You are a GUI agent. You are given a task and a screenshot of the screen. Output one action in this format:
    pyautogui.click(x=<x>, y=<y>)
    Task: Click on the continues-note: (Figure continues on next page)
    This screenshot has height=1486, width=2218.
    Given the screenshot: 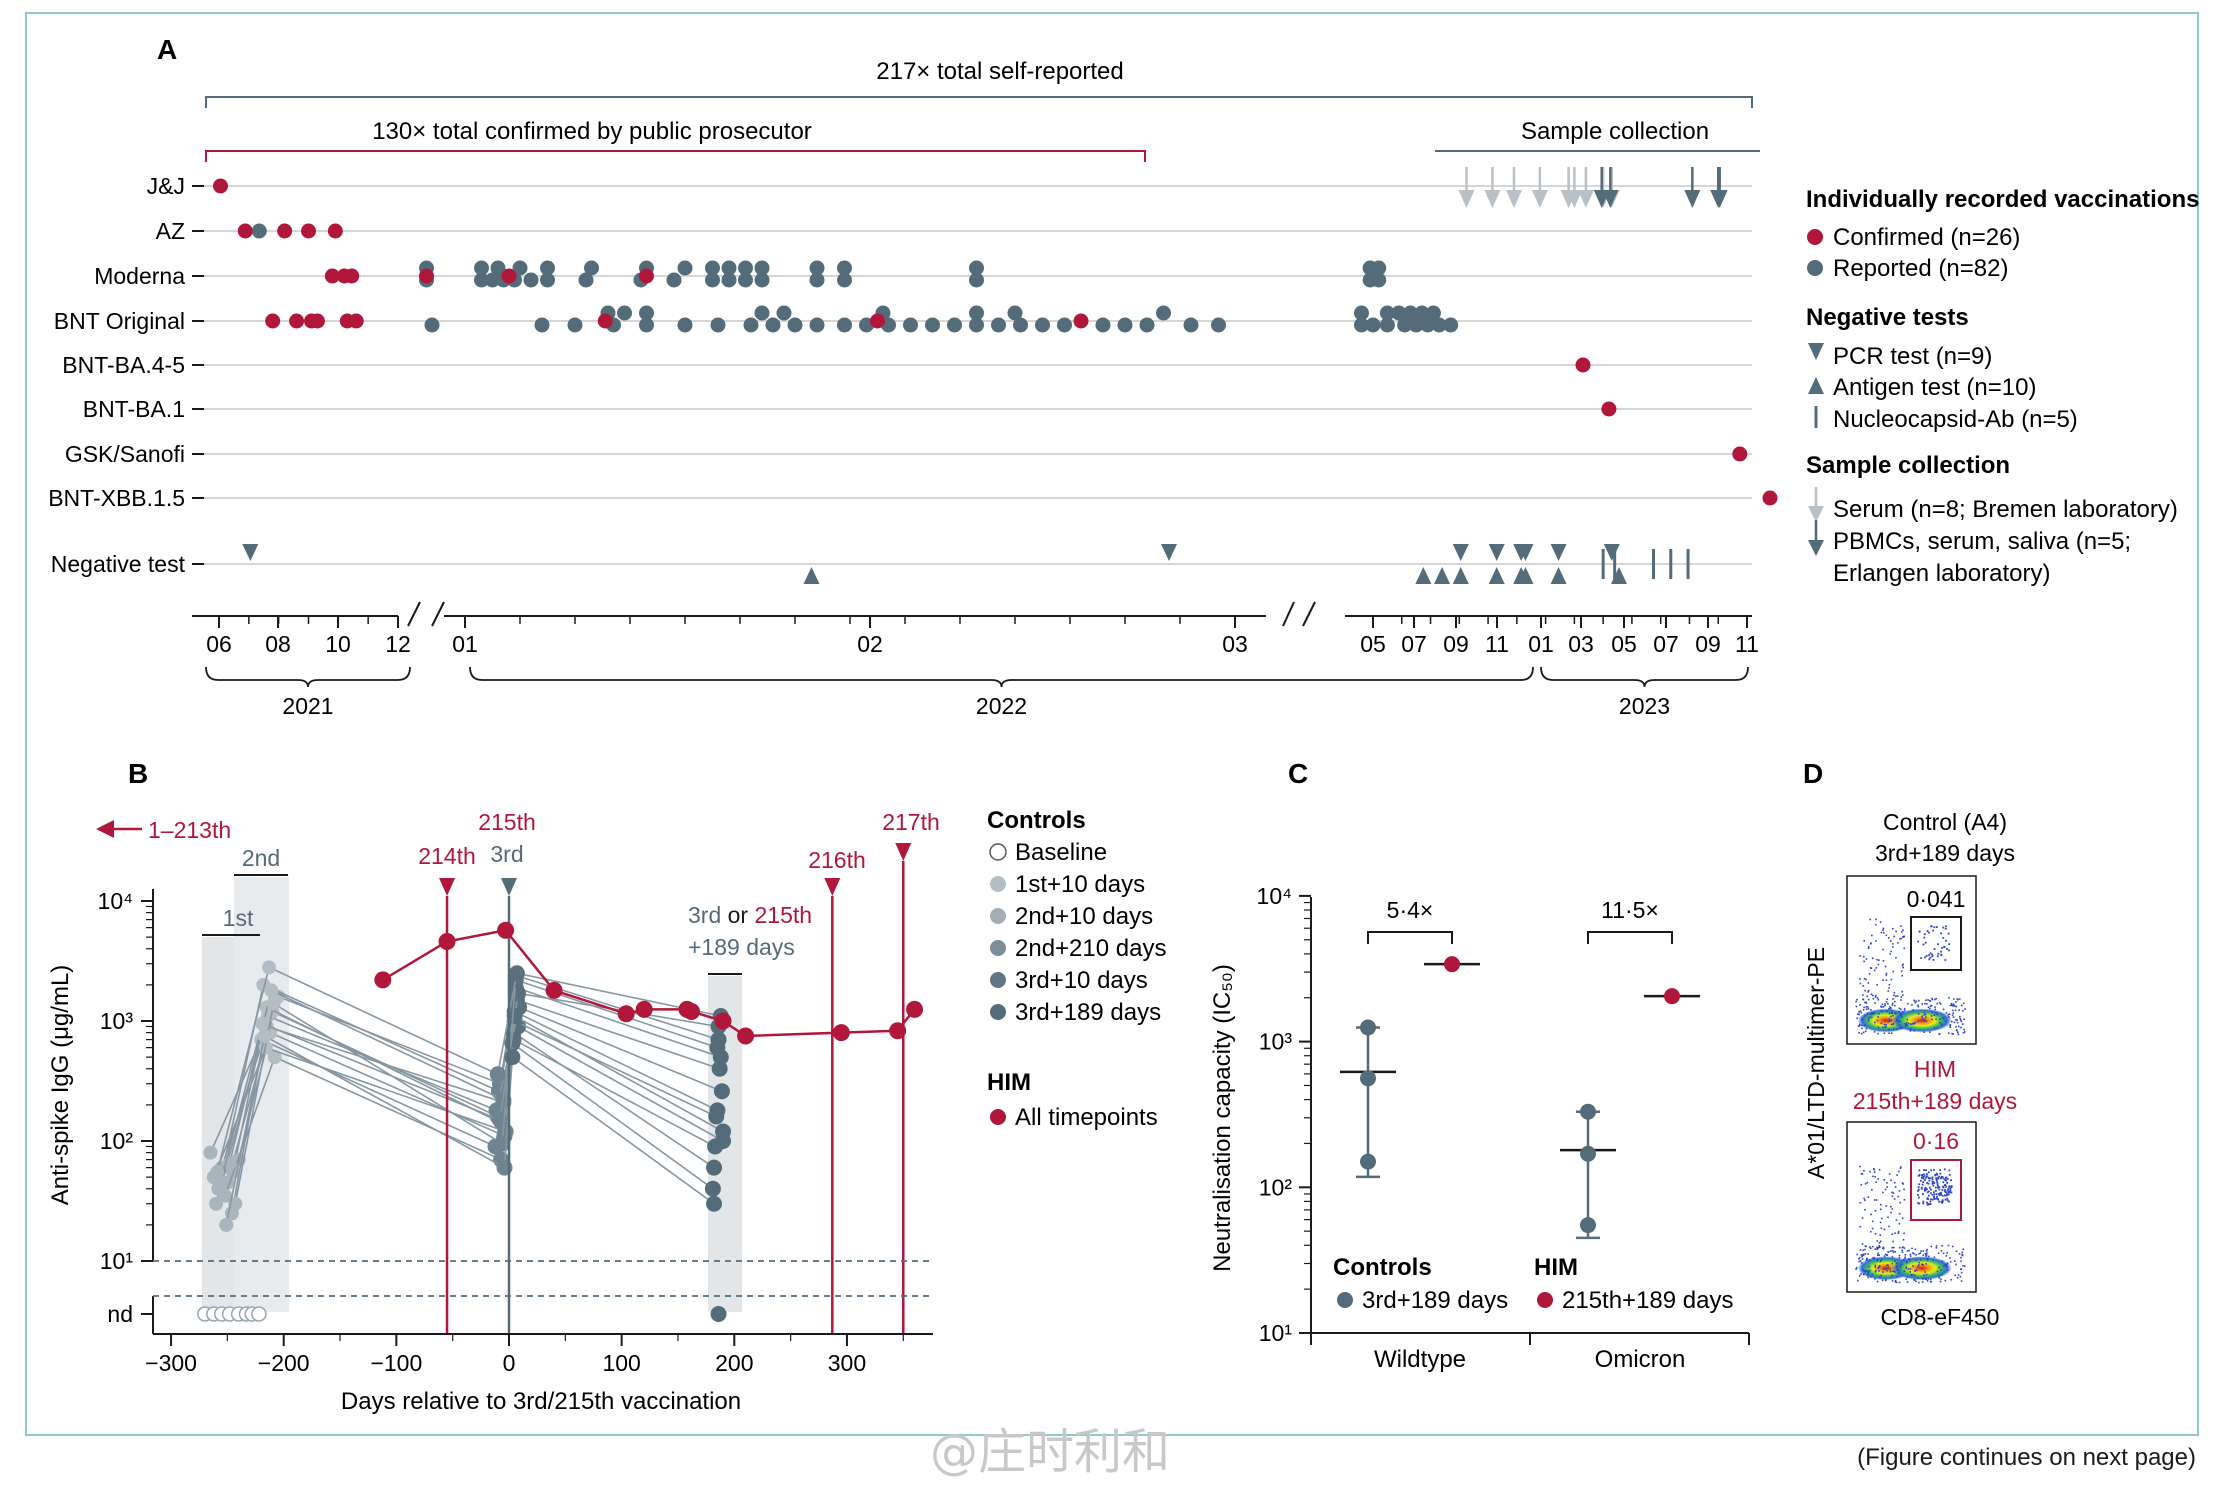 What is the action you would take?
    pyautogui.click(x=2026, y=1457)
    